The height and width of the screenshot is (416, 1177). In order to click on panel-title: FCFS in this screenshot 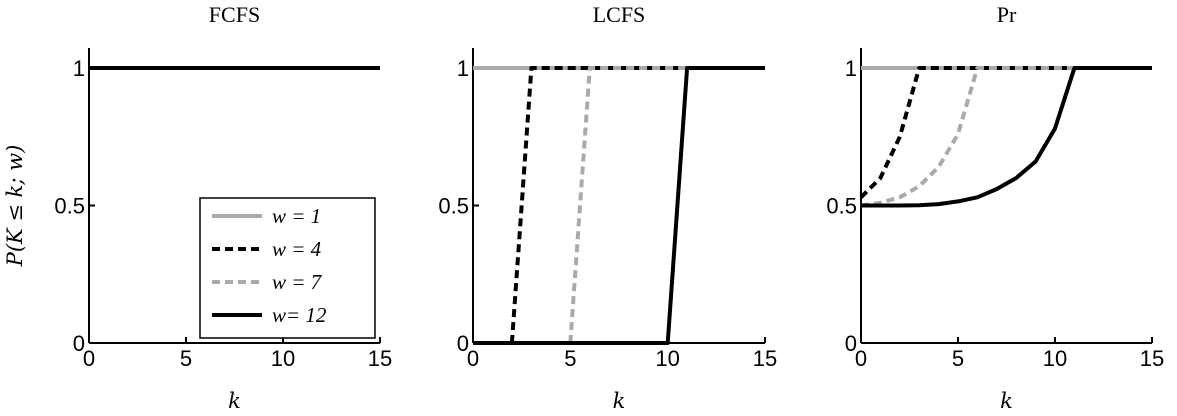, I will do `click(234, 14)`.